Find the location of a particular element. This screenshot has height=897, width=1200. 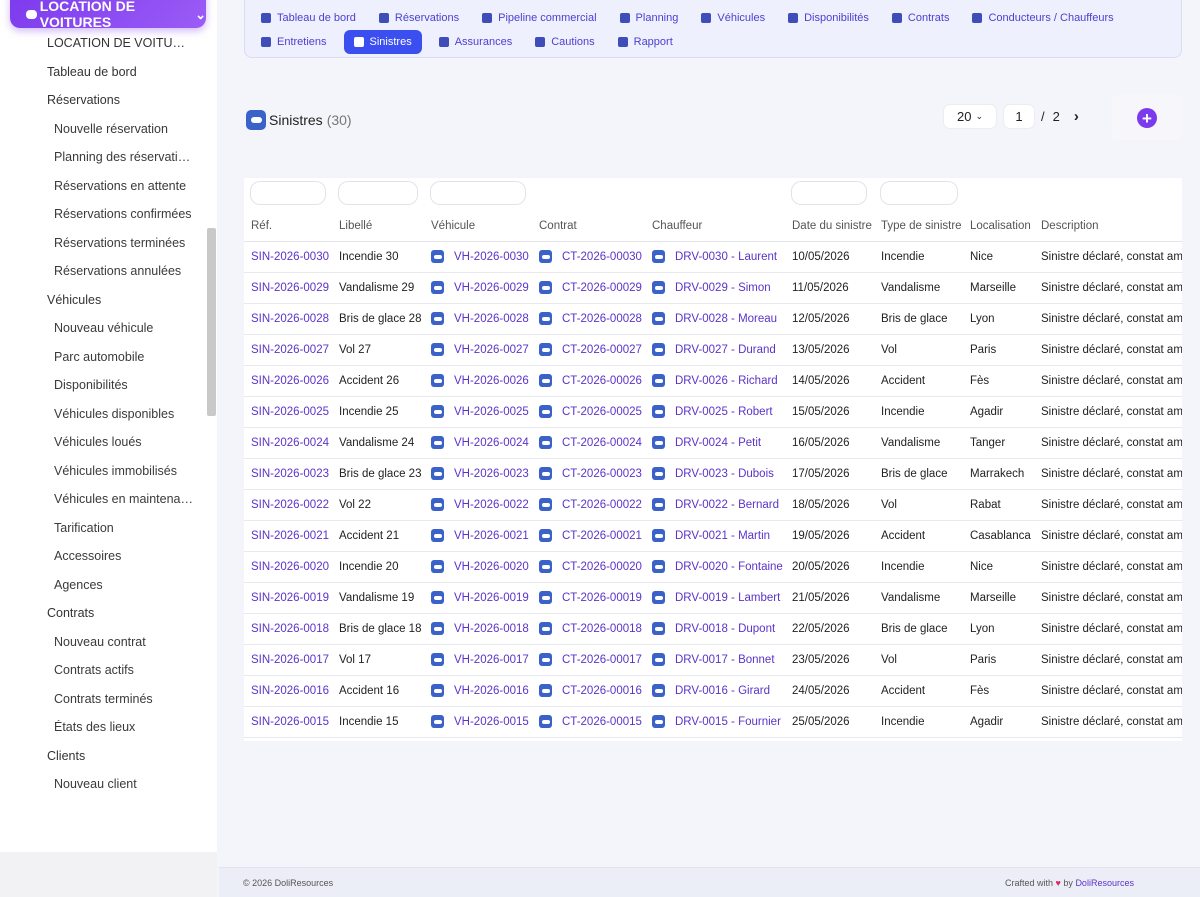

cell-chauffeur: DRV-0025 - Robert is located at coordinates (715, 412).